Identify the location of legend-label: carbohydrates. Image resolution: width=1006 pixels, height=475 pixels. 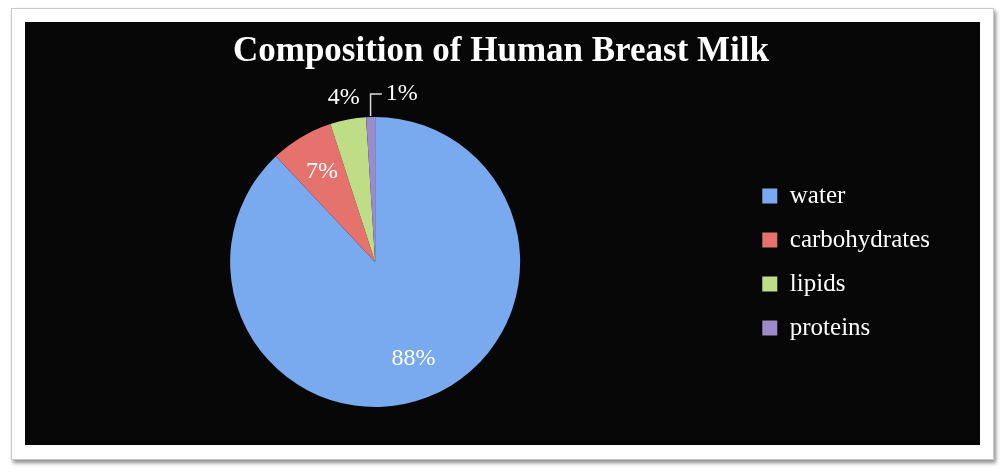
(860, 238).